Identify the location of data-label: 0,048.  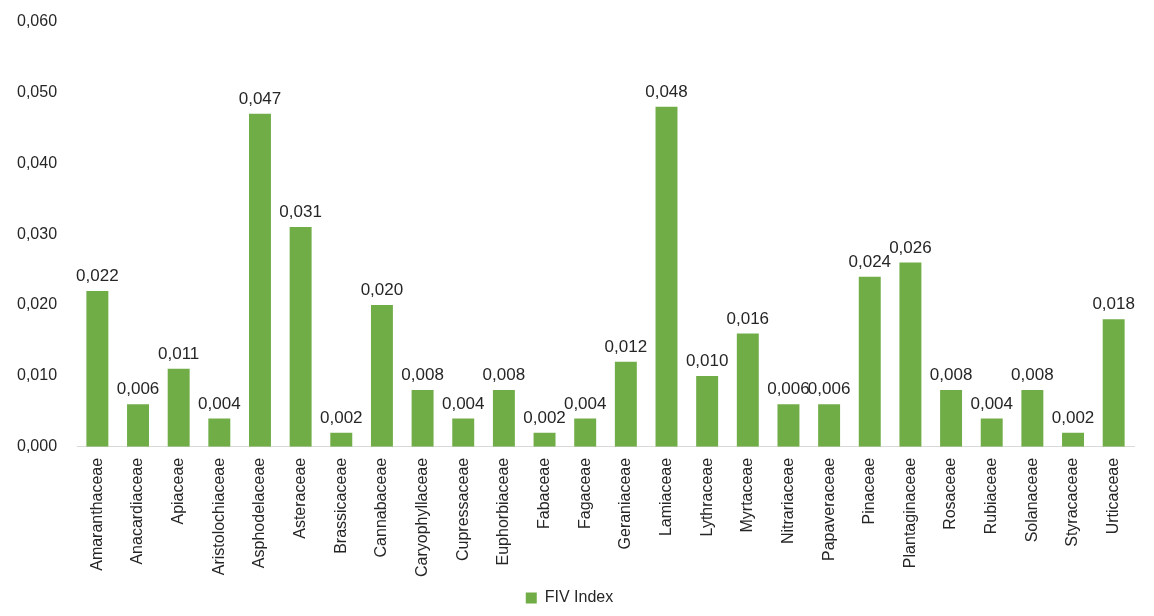
(666, 91).